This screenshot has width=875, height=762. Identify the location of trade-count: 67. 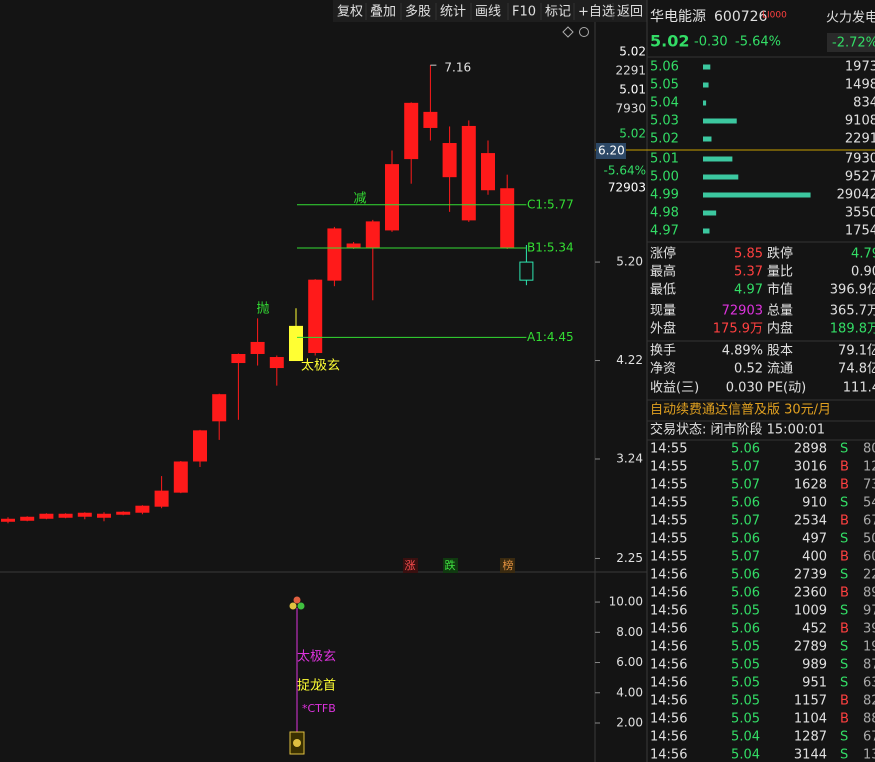
(869, 737).